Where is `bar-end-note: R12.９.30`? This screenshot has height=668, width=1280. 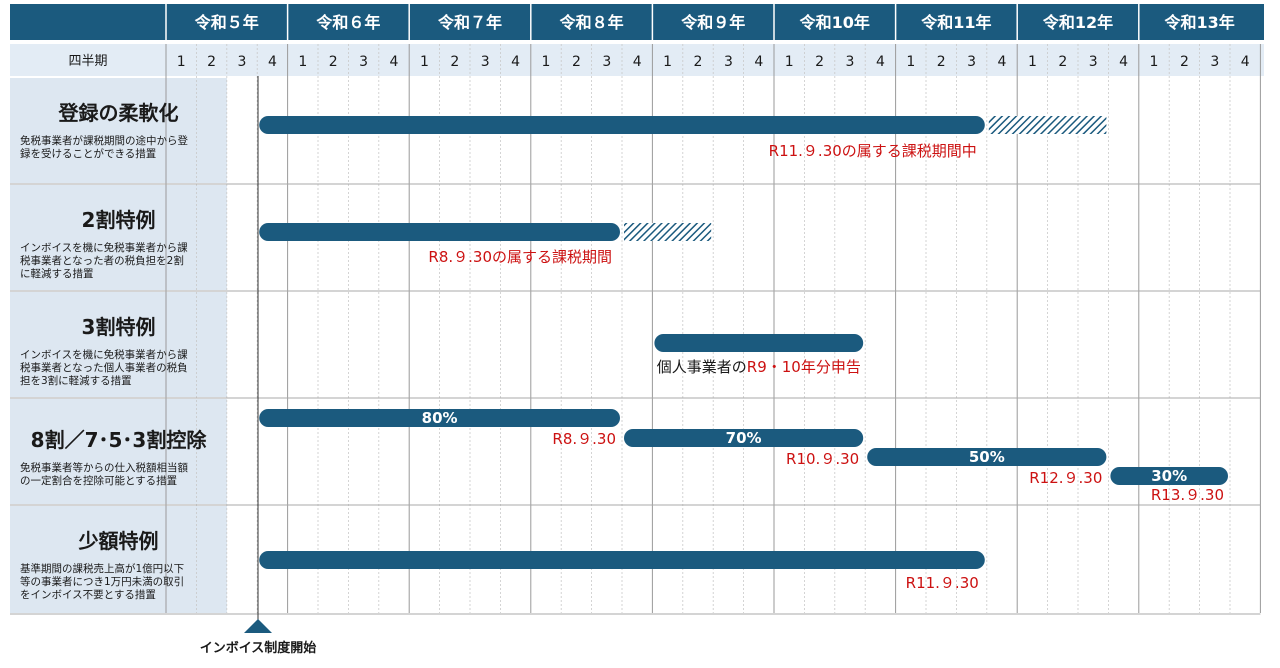 bar-end-note: R12.９.30 is located at coordinates (1065, 478).